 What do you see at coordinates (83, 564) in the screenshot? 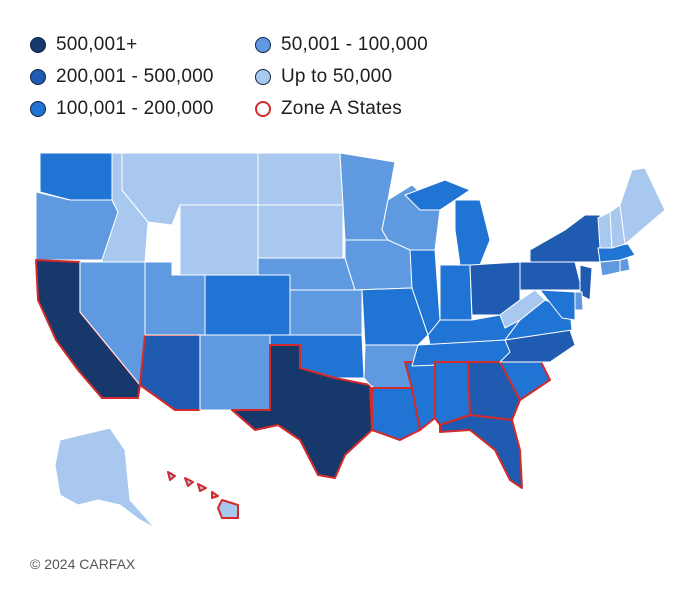
I see `copyright-text: © 2024 CARFAX` at bounding box center [83, 564].